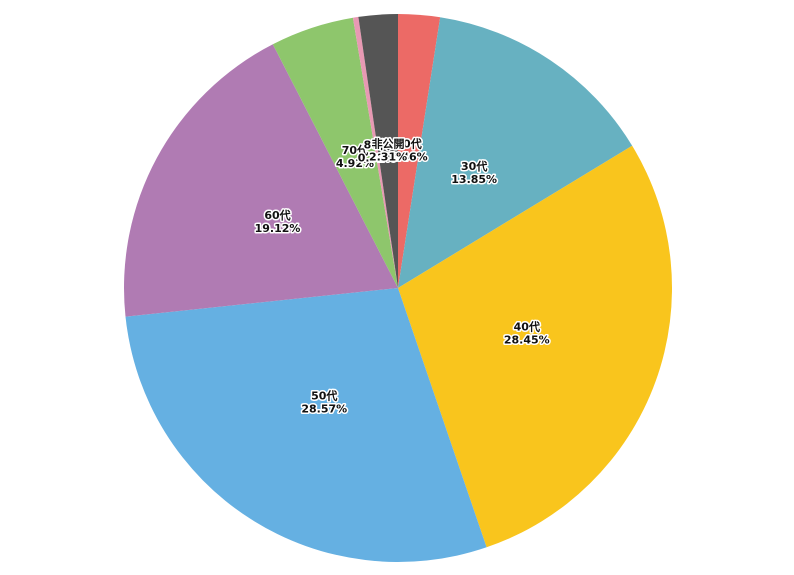 This screenshot has width=794, height=575. I want to click on slice-label: 50代, so click(324, 395).